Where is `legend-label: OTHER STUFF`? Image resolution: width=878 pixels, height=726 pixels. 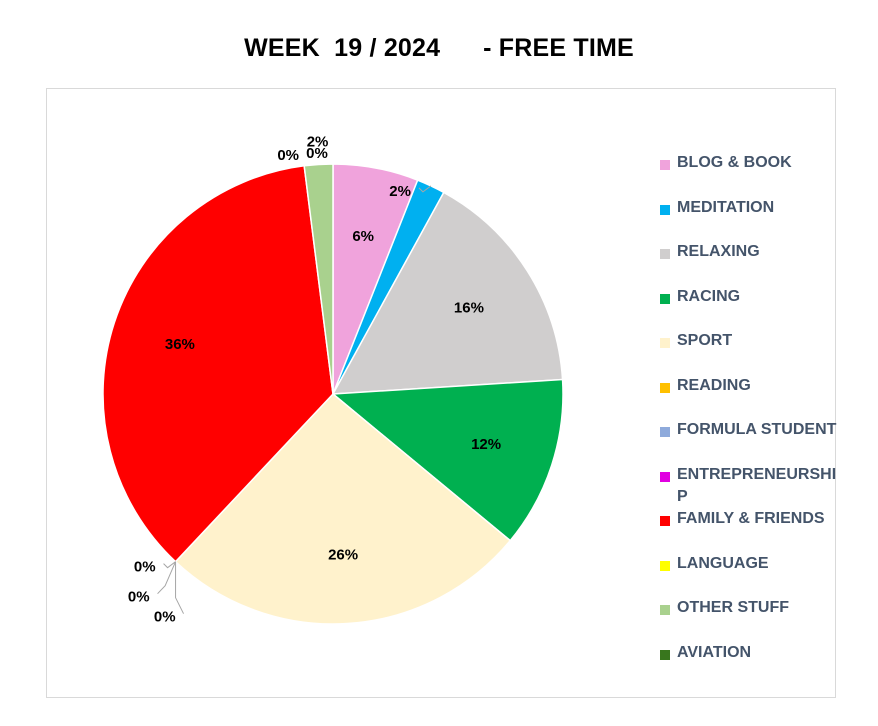
legend-label: OTHER STUFF is located at coordinates (733, 607).